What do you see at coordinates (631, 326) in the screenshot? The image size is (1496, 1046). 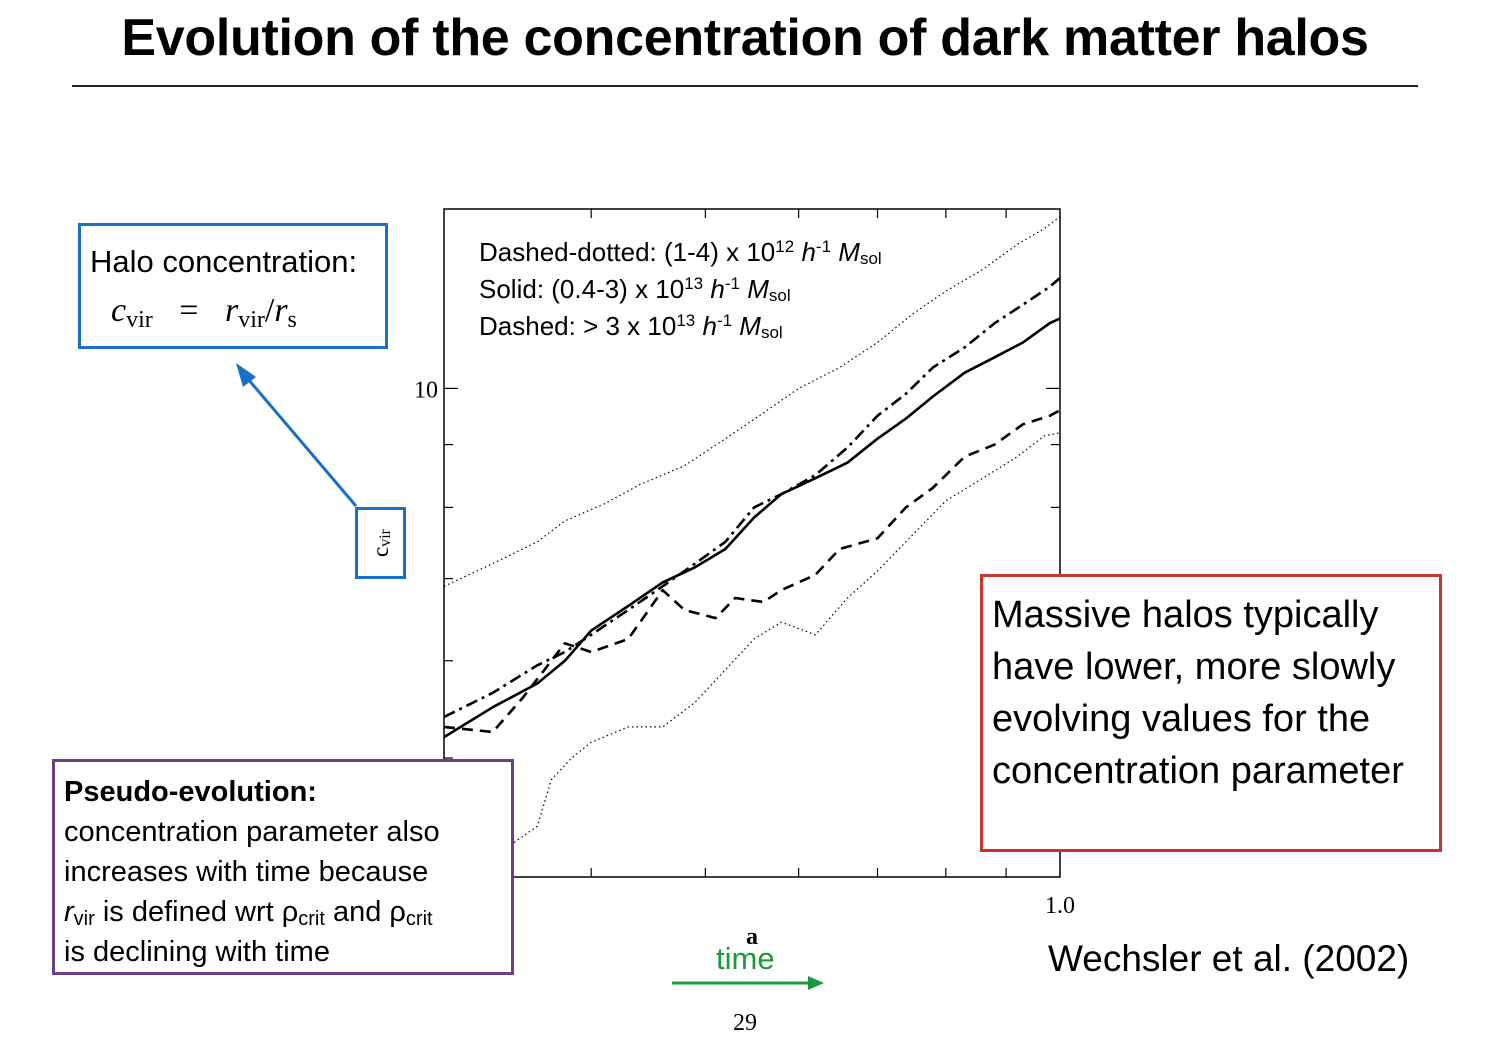 I see `legend-entry-dashed: Dashed: > 3 x 1013 h-1 Msol` at bounding box center [631, 326].